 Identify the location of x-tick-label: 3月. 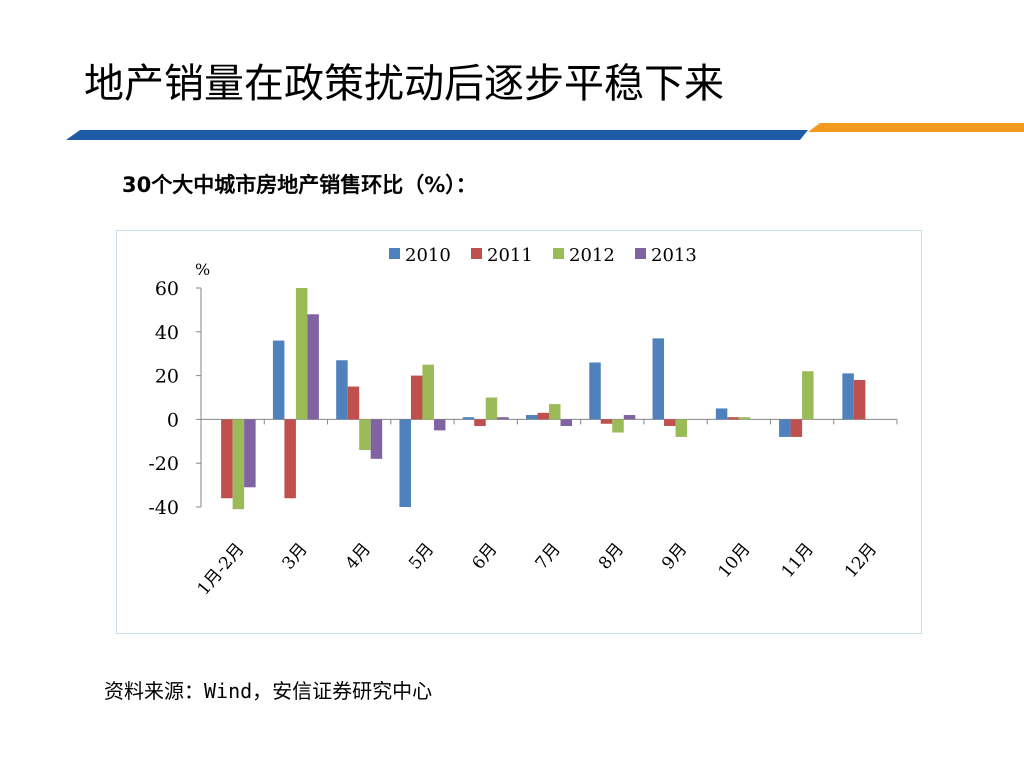
(295, 556).